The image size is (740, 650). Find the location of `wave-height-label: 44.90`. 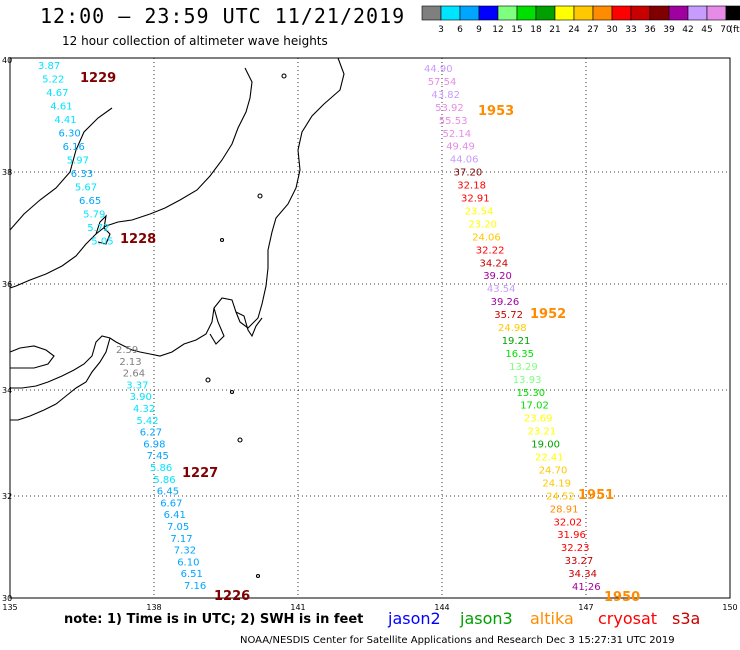

wave-height-label: 44.90 is located at coordinates (438, 69).